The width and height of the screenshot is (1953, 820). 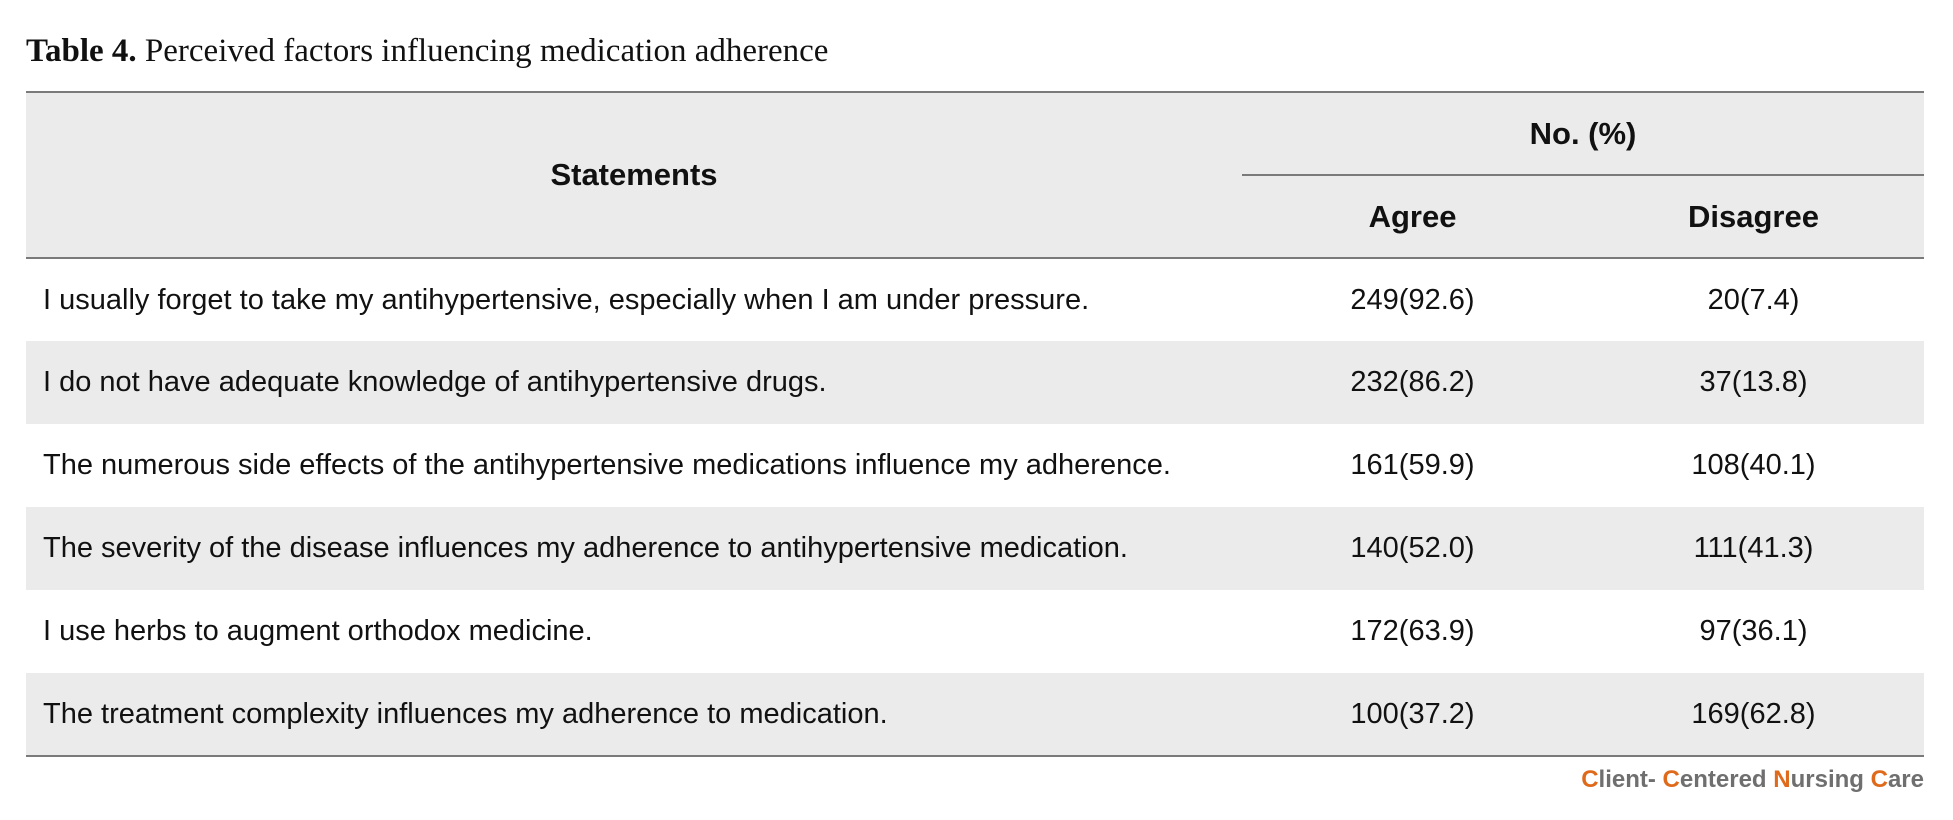 I want to click on agree-cell: 232(86.2), so click(x=1412, y=382).